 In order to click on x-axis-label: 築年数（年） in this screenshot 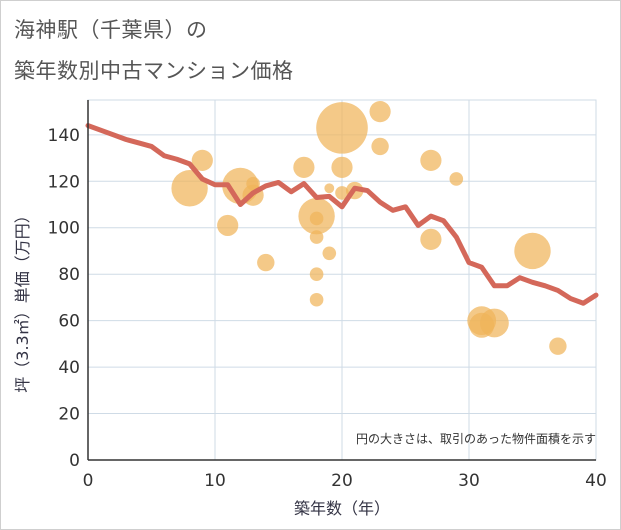, I will do `click(342, 508)`.